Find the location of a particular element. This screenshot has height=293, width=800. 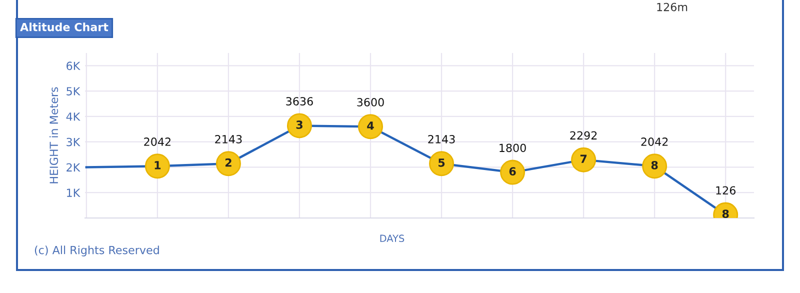

x-tick-label: 2 is located at coordinates (228, 162).